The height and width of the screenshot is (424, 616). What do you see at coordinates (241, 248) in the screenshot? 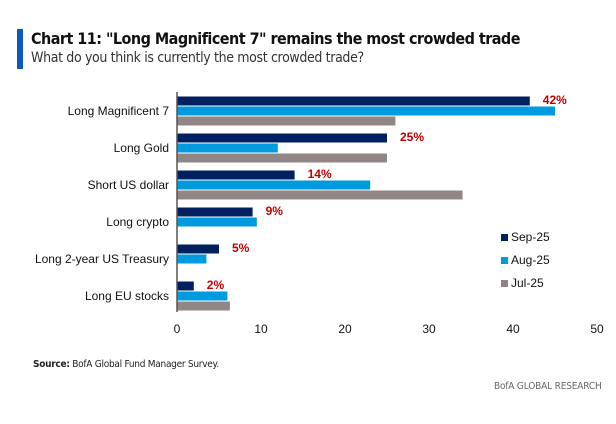
I see `data-label-long-2-year-us-treasury: 5%` at bounding box center [241, 248].